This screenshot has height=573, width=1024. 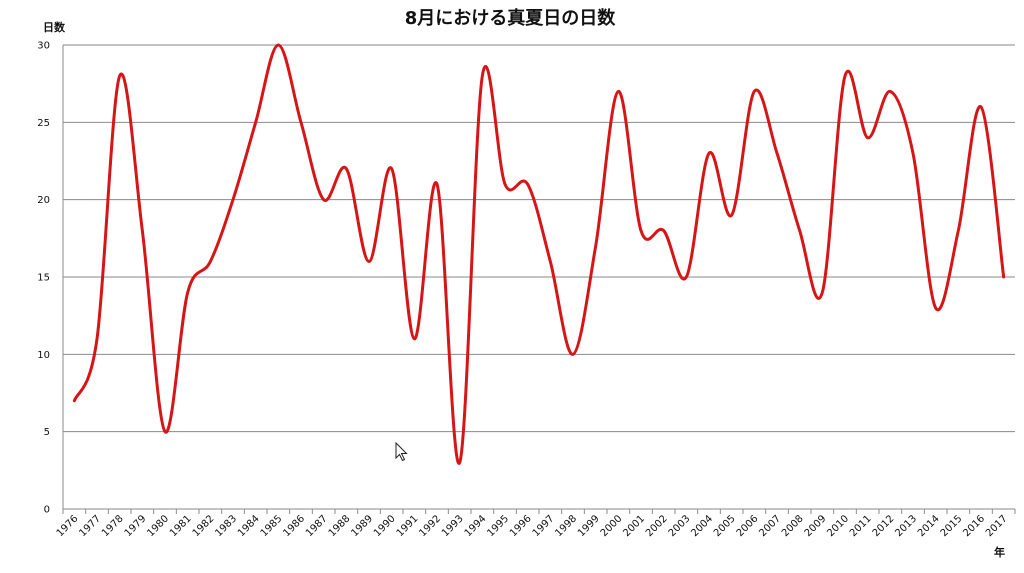 What do you see at coordinates (544, 526) in the screenshot?
I see `x-tick-label: 1997` at bounding box center [544, 526].